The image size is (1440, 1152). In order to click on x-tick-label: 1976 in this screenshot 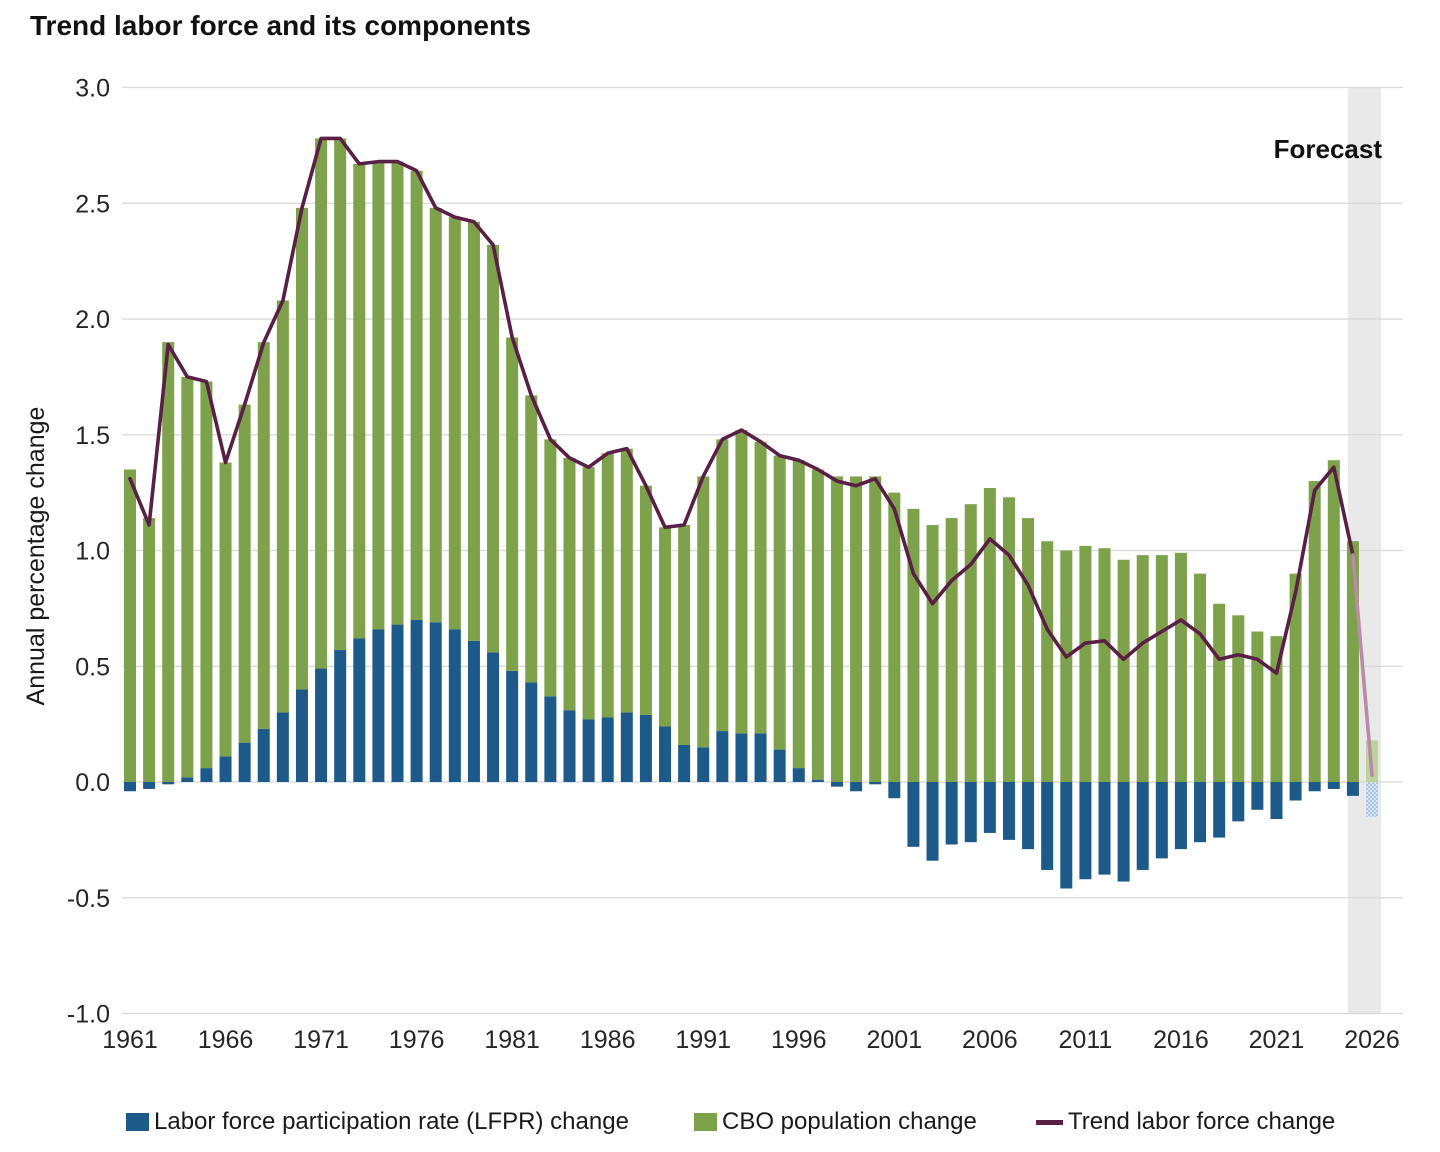, I will do `click(417, 1040)`.